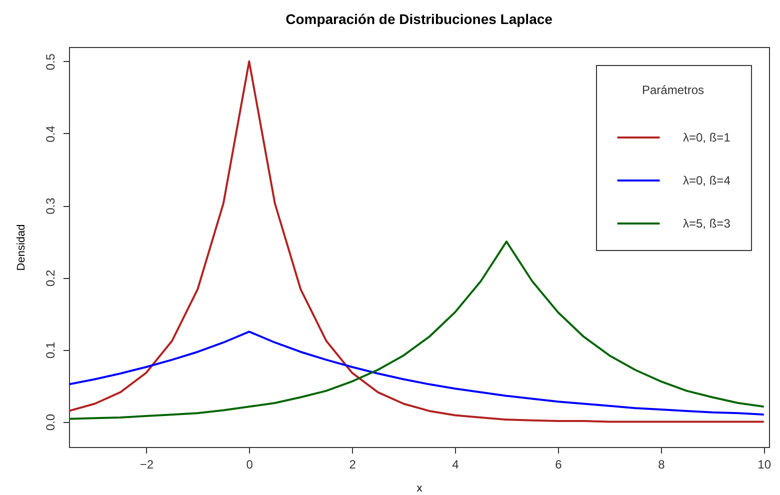 The image size is (780, 495). Describe the element at coordinates (456, 465) in the screenshot. I see `x-tick-label: 4` at that location.